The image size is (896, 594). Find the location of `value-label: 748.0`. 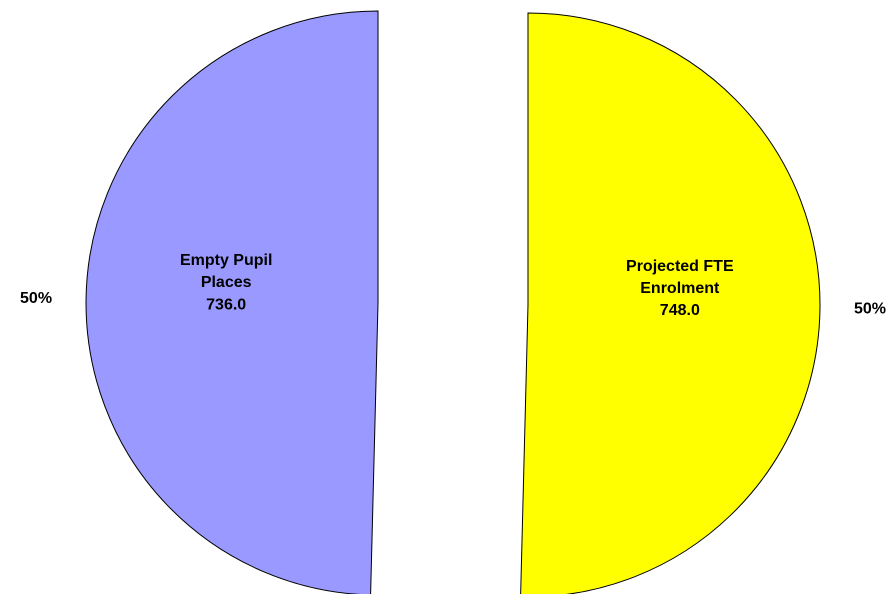

value-label: 748.0 is located at coordinates (680, 310).